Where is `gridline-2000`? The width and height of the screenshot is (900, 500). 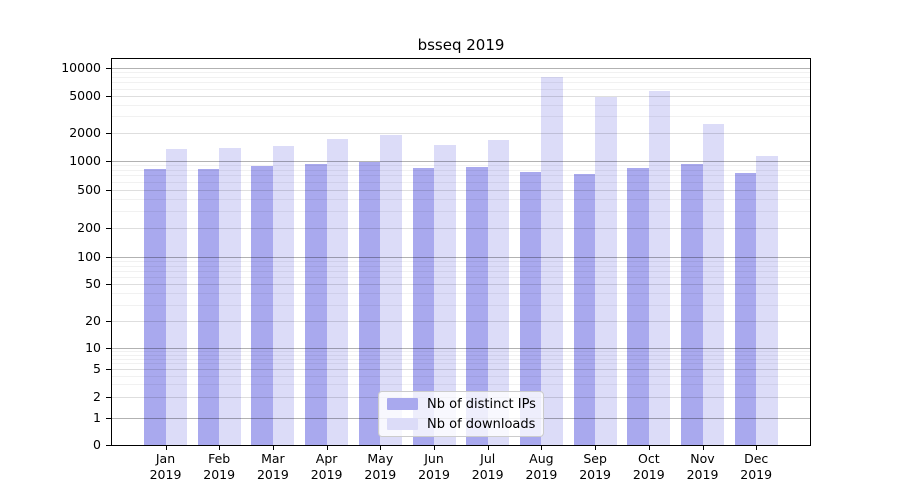
gridline-2000 is located at coordinates (461, 133).